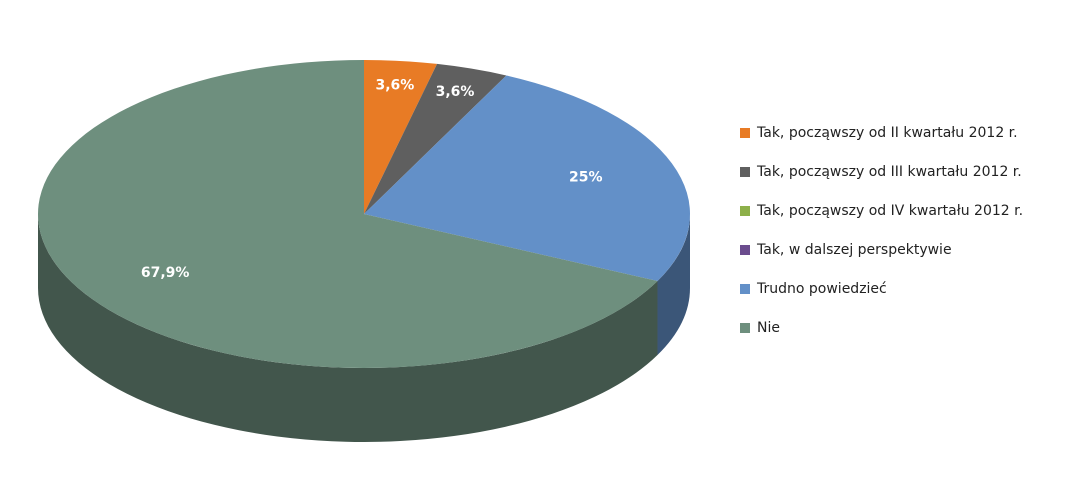 This screenshot has width=1077, height=495. I want to click on legend-label: Tak, począwszy od III kwartału 2012 r., so click(889, 172).